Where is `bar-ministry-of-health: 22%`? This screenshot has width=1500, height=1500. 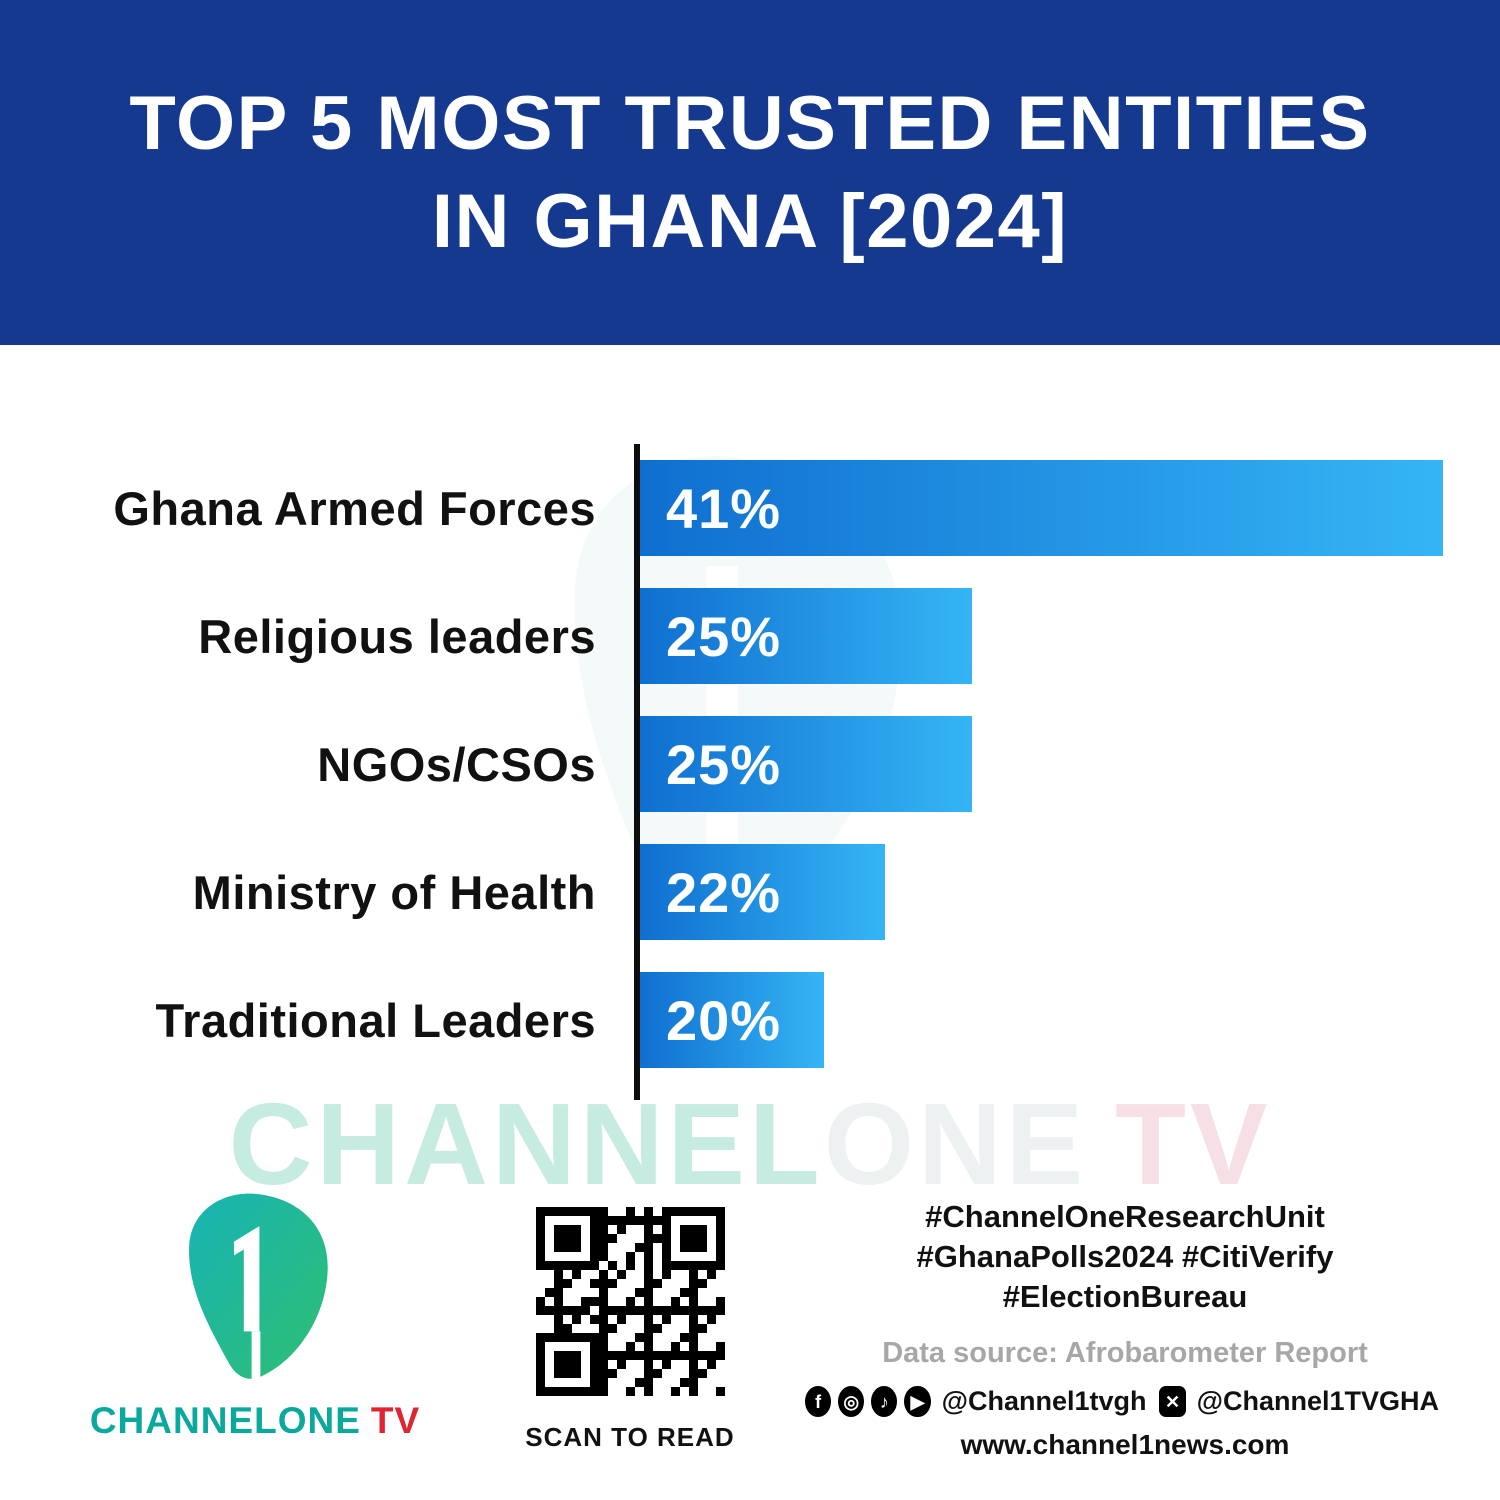 bar-ministry-of-health: 22% is located at coordinates (762, 892).